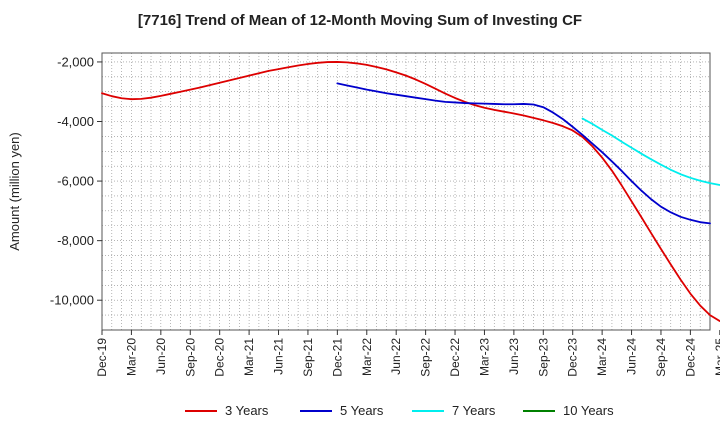 The image size is (720, 445). What do you see at coordinates (455, 357) in the screenshot?
I see `x-tick-label: Dec-22` at bounding box center [455, 357].